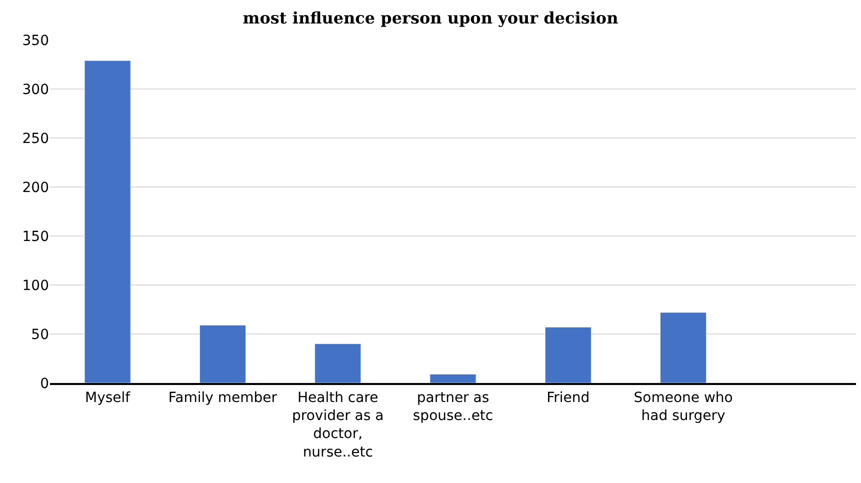 The height and width of the screenshot is (483, 861). Describe the element at coordinates (35, 236) in the screenshot. I see `y-tick-label: 150` at that location.